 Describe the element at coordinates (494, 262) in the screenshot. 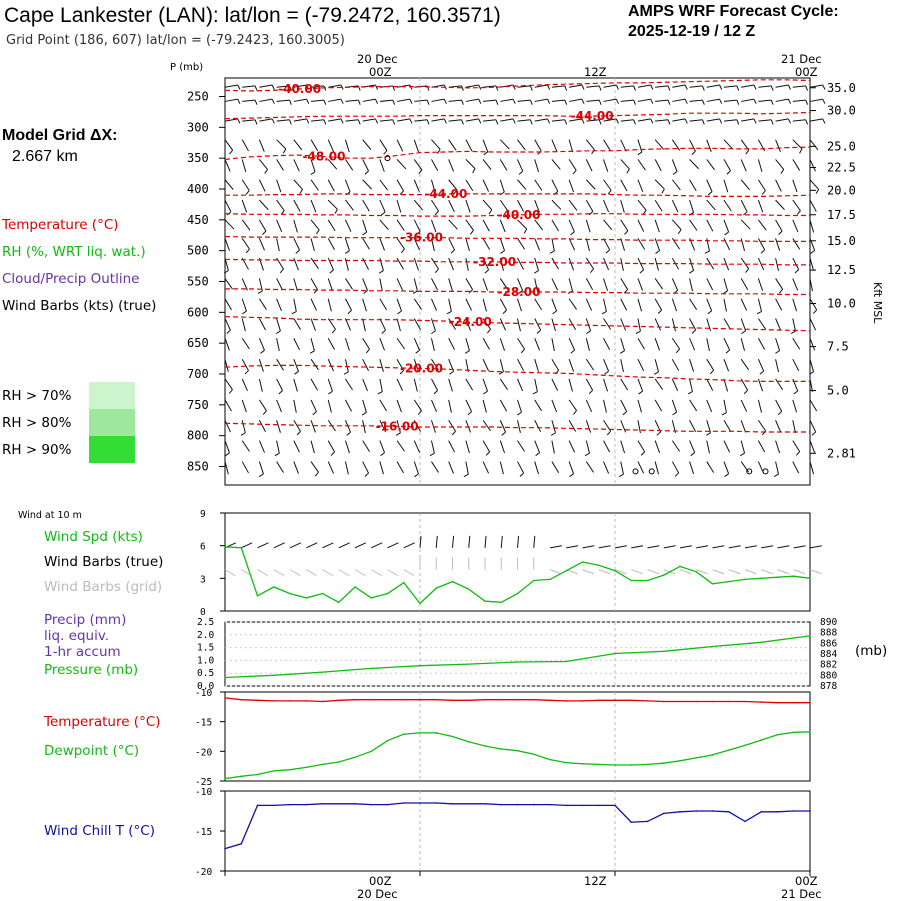

I see `temperature-contour-label: -32.00` at that location.